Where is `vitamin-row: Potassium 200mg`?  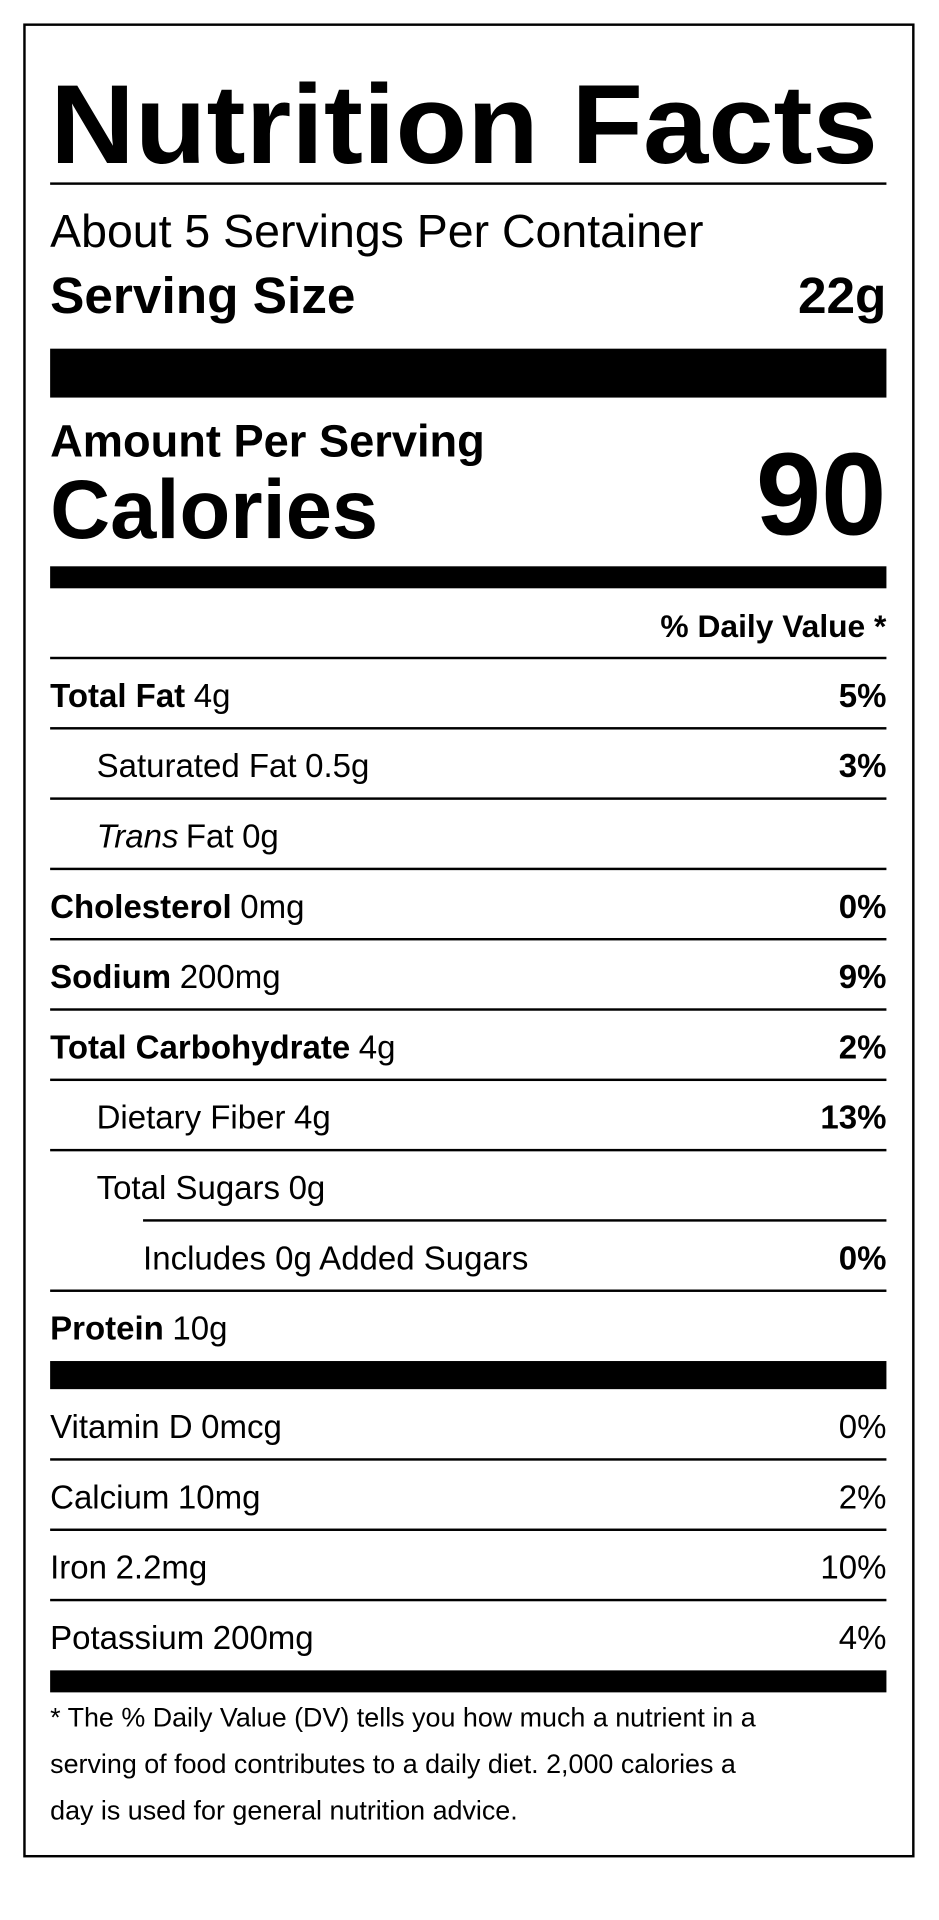 vitamin-row: Potassium 200mg is located at coordinates (182, 1637).